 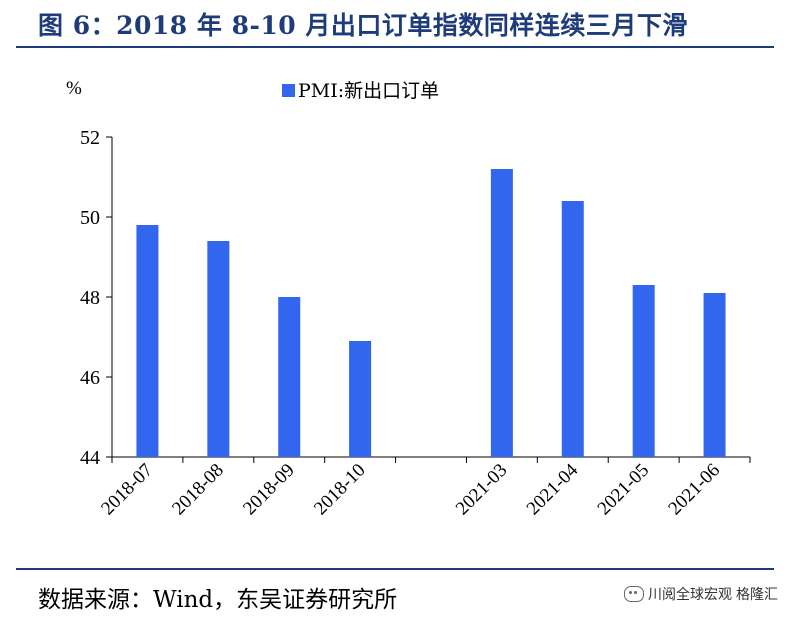 I want to click on legend-swatch, so click(x=288, y=90).